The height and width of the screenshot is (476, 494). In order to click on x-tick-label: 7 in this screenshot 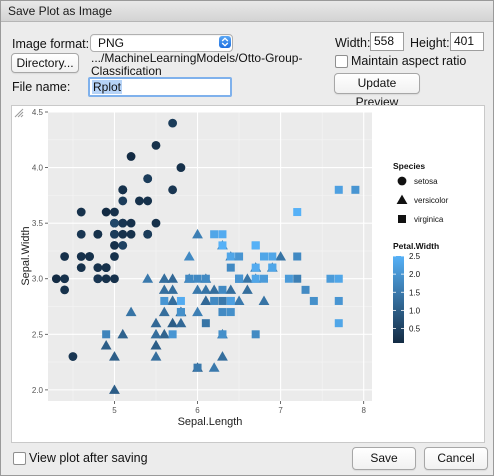, I will do `click(280, 410)`.